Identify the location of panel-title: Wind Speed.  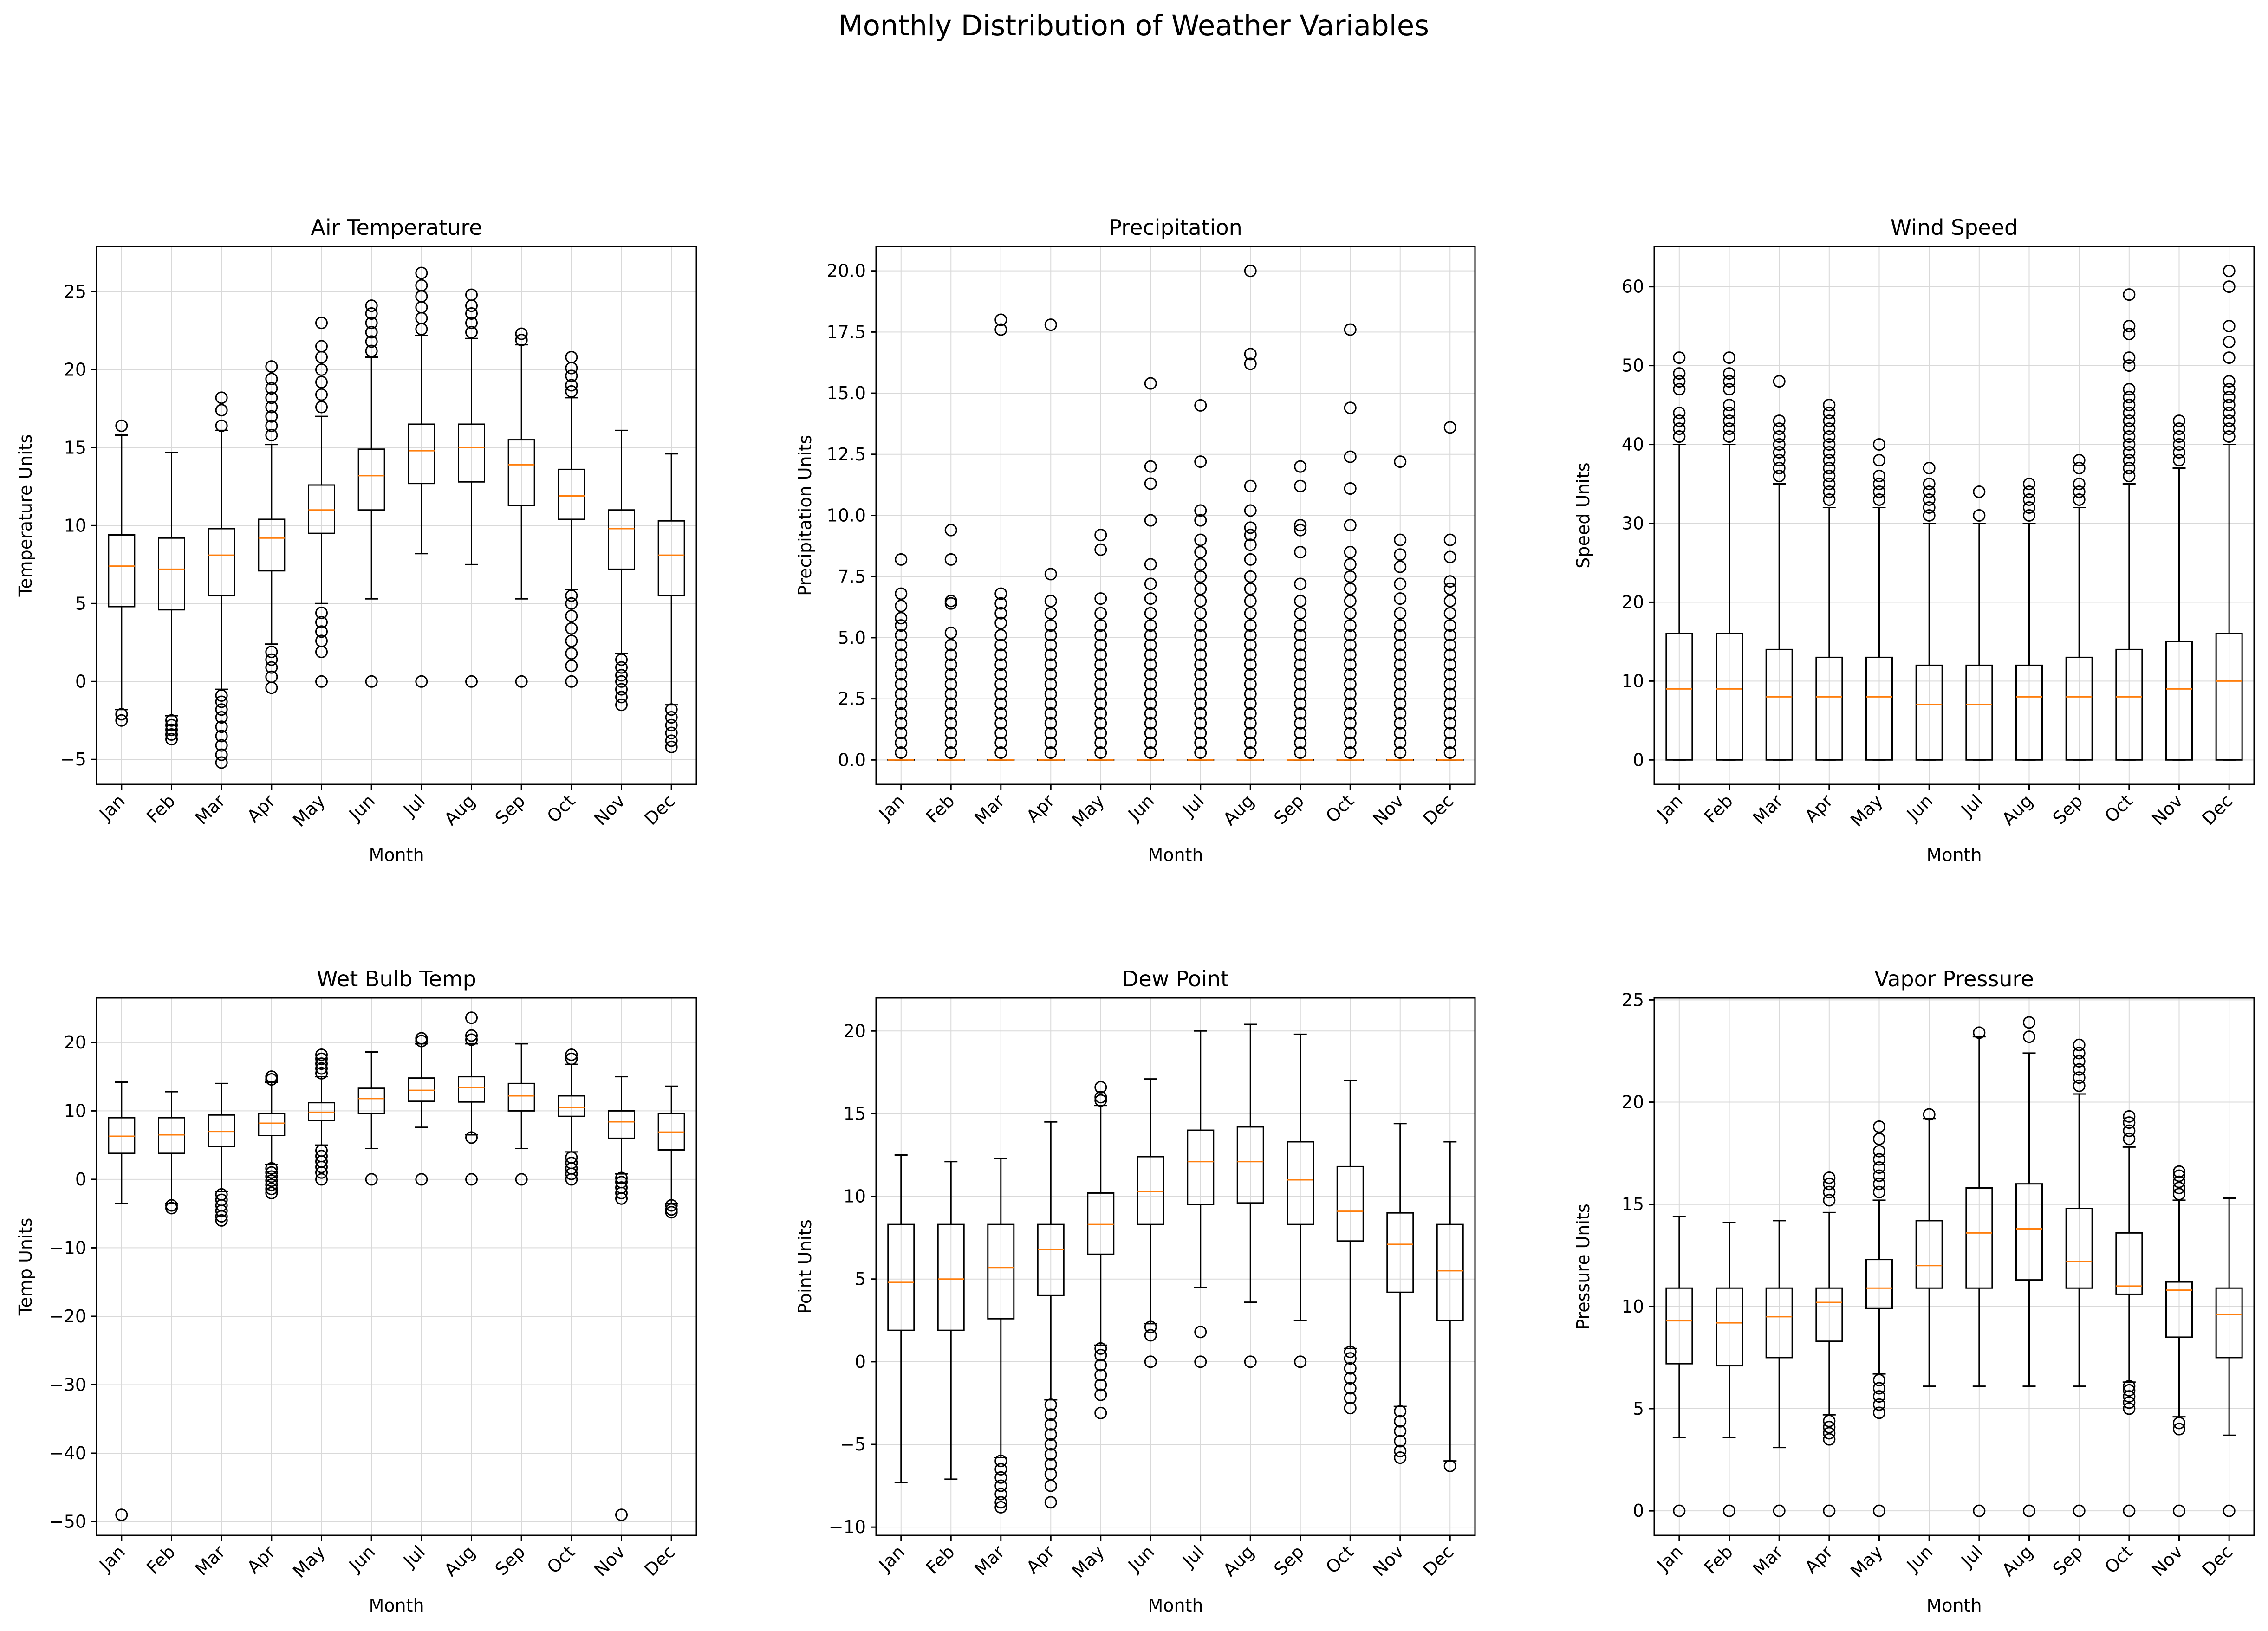
(1954, 227).